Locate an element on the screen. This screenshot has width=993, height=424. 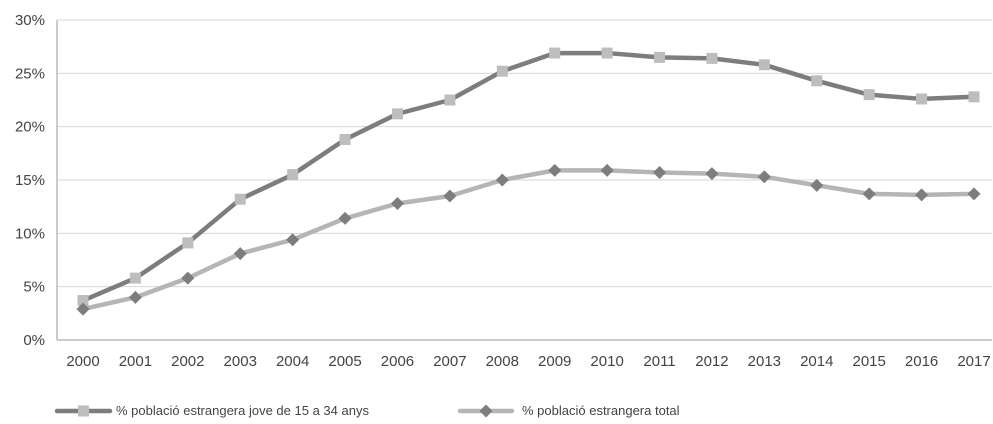
x-tick-label: 2013 is located at coordinates (764, 361).